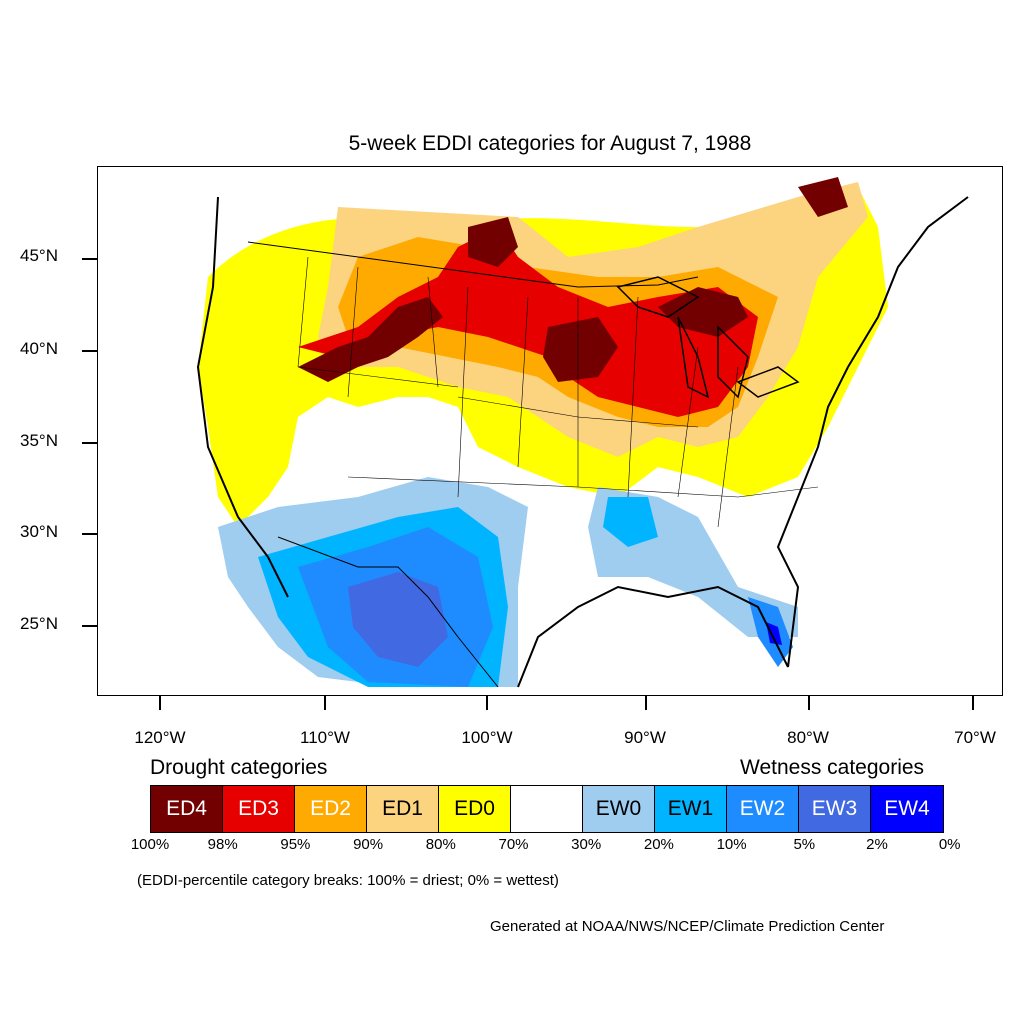  I want to click on legend-break-label: 100%, so click(150, 844).